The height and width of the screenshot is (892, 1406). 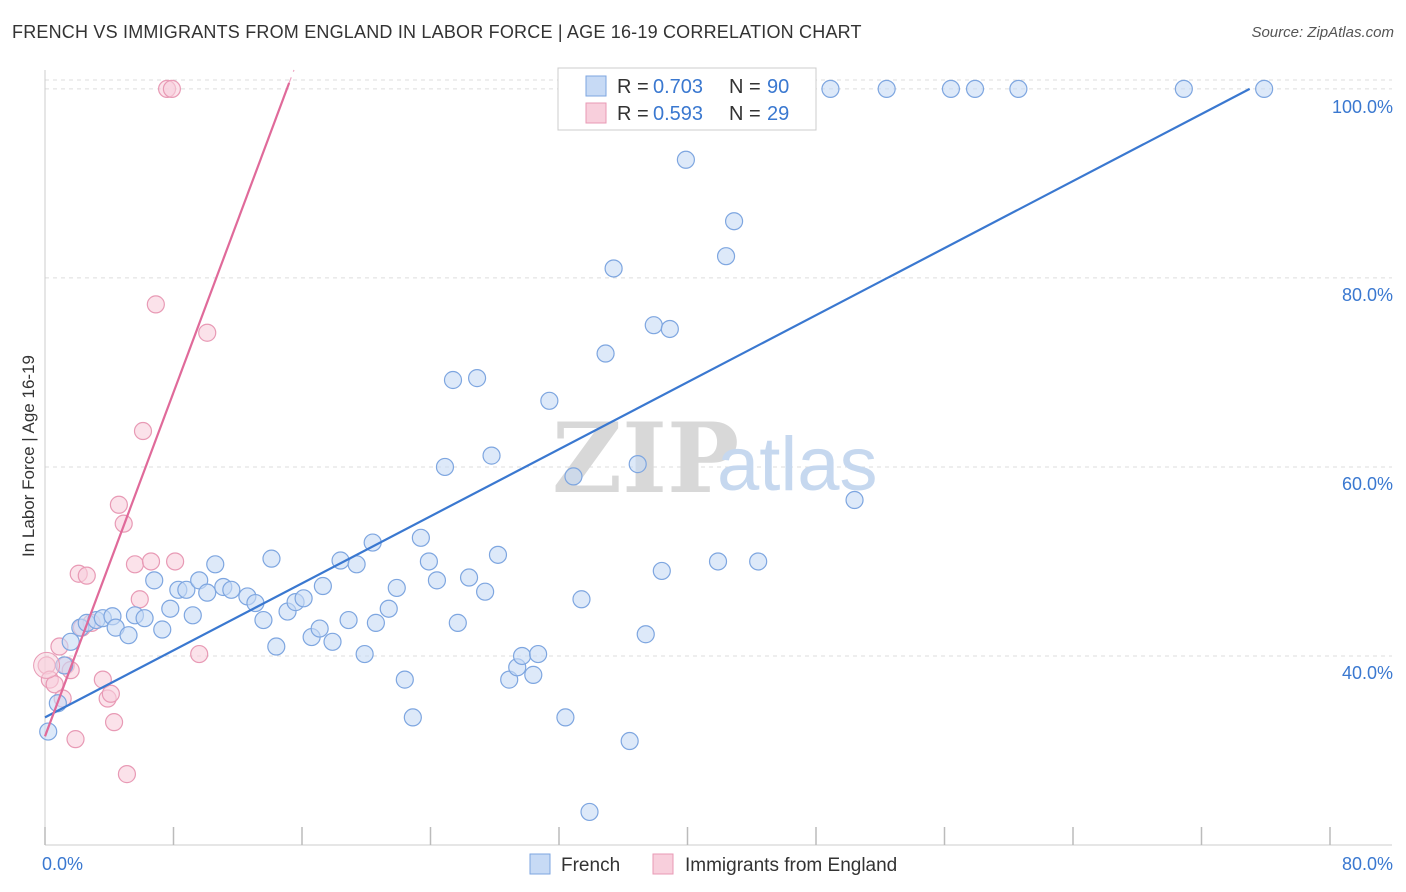 I want to click on england-trend-line, so click(x=167, y=409).